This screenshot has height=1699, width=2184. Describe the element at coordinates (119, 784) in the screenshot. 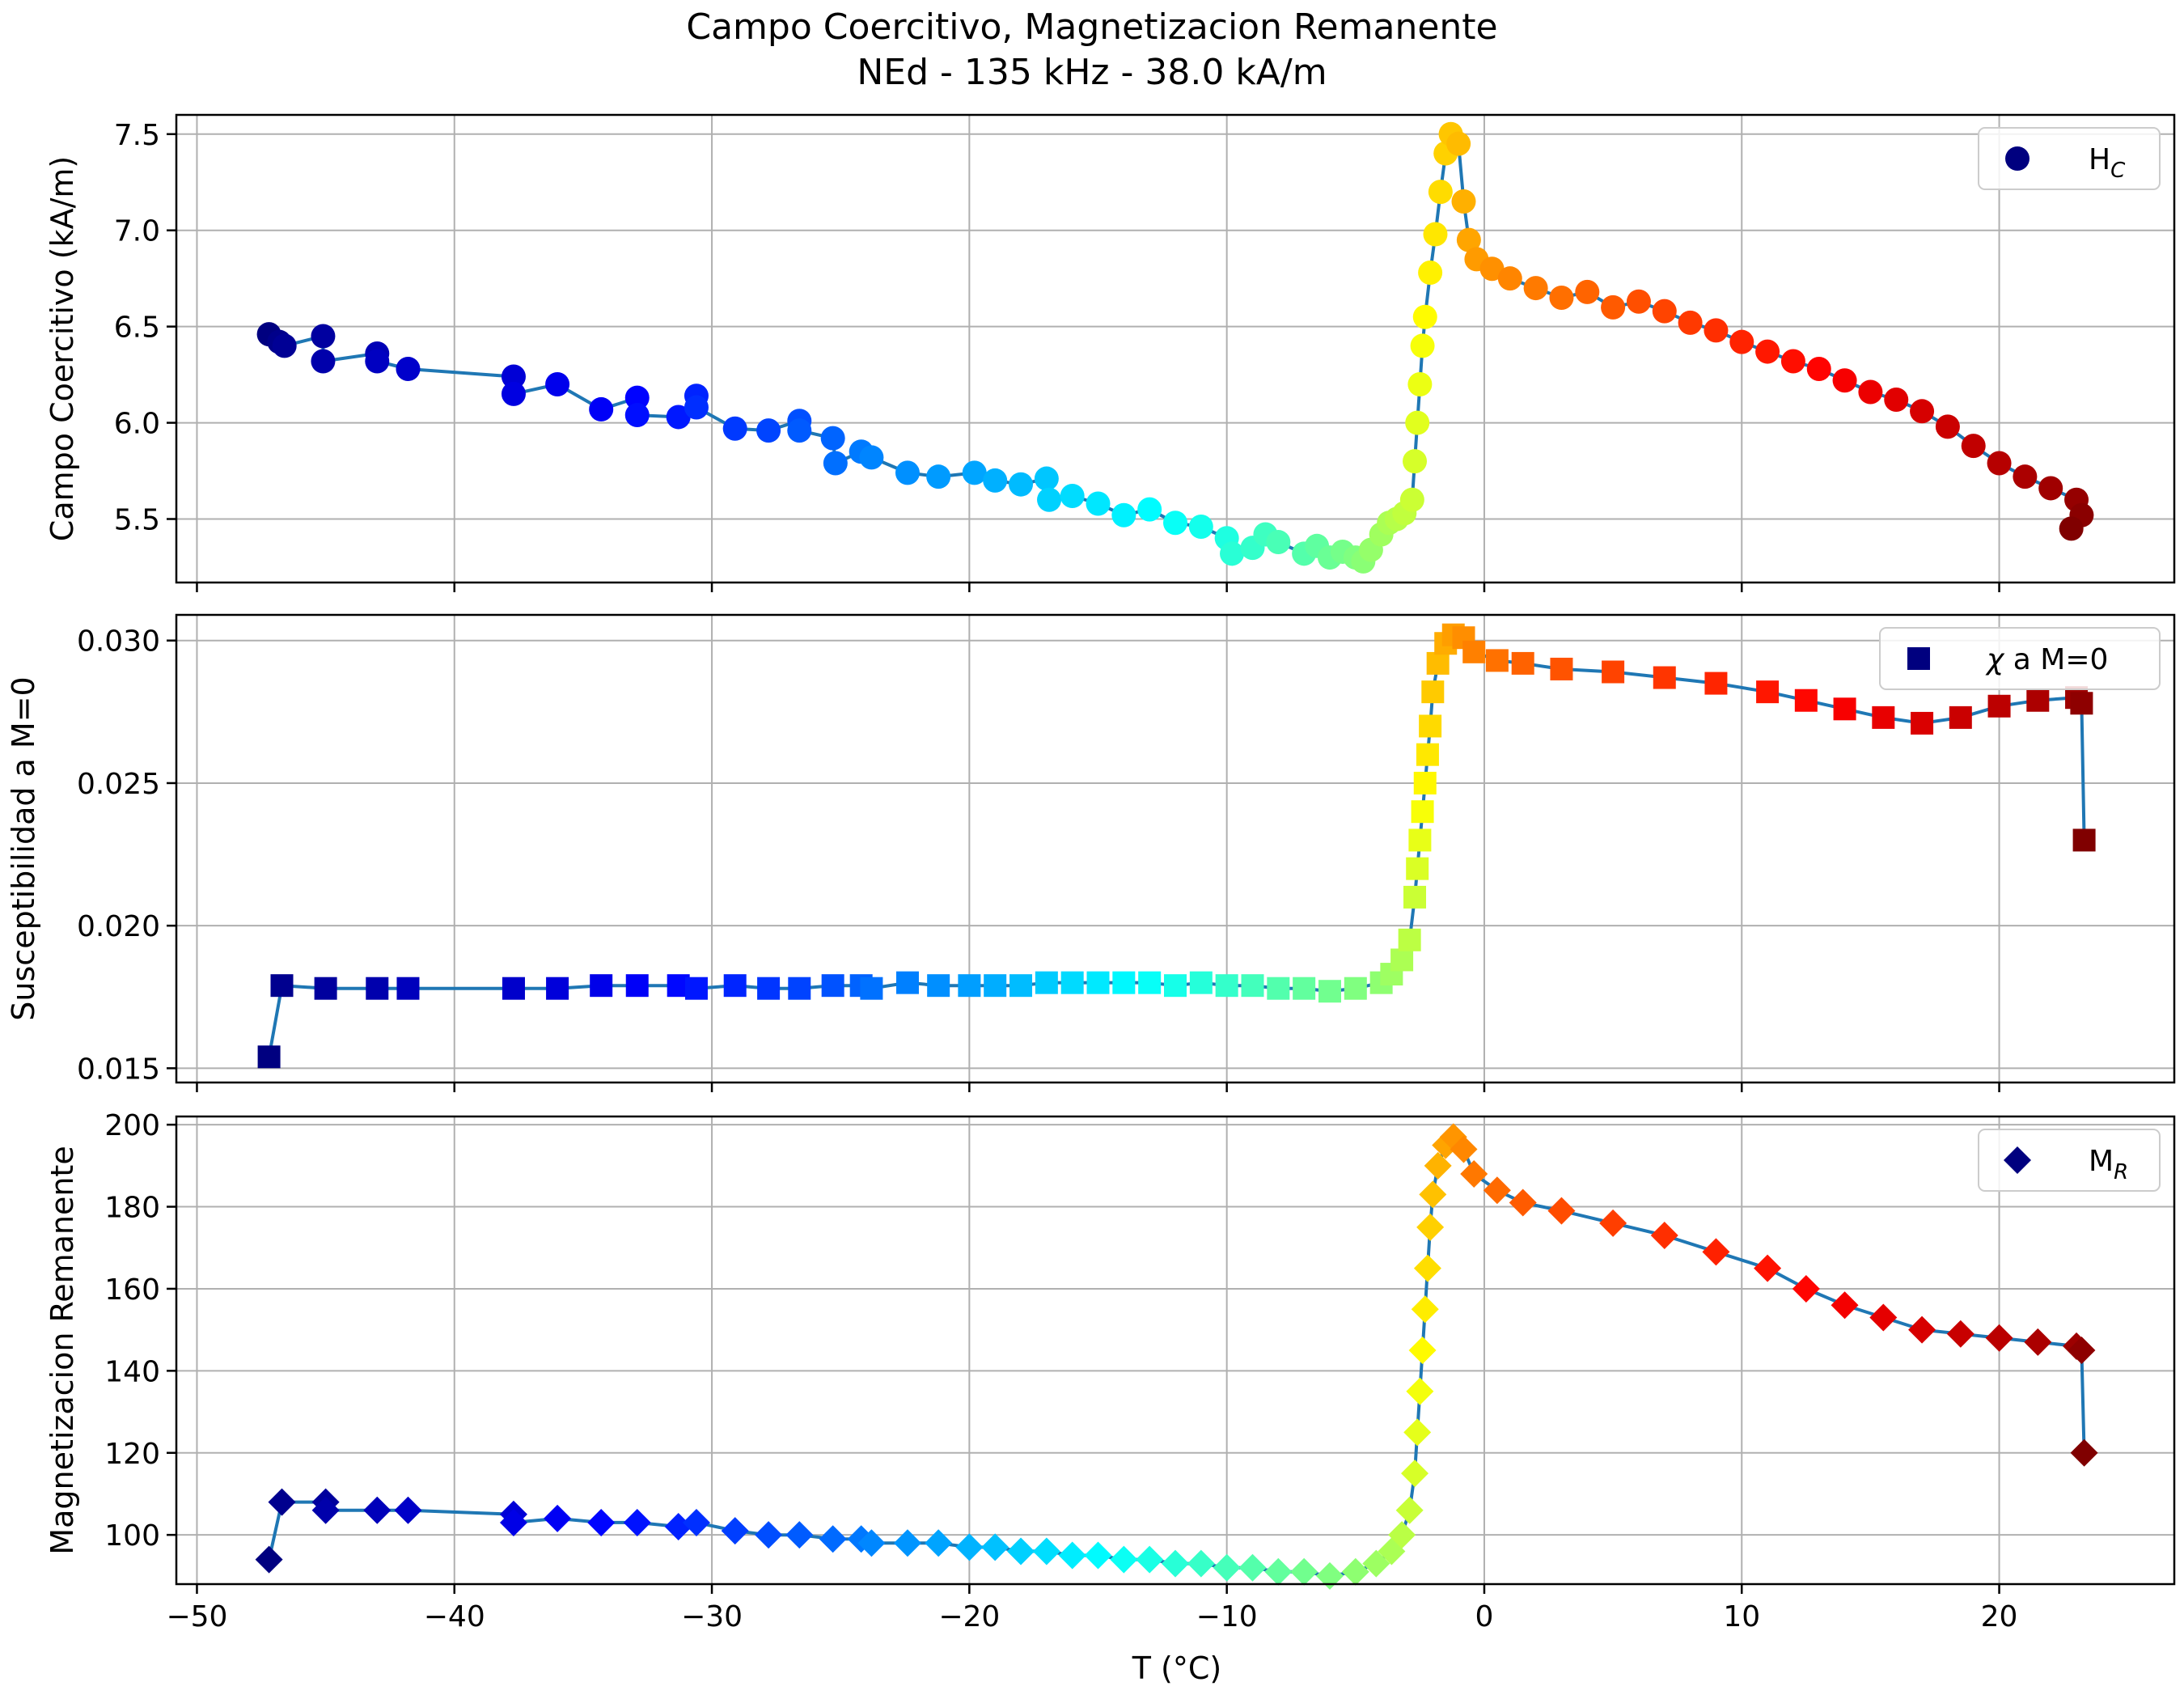

I see `y-tick-label: 0.025` at that location.